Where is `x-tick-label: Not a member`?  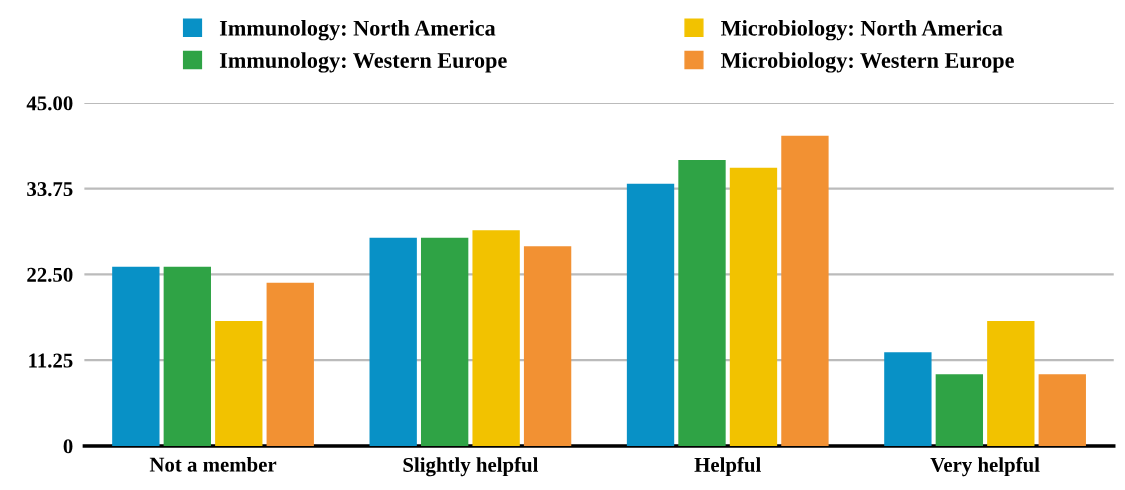
x-tick-label: Not a member is located at coordinates (213, 464).